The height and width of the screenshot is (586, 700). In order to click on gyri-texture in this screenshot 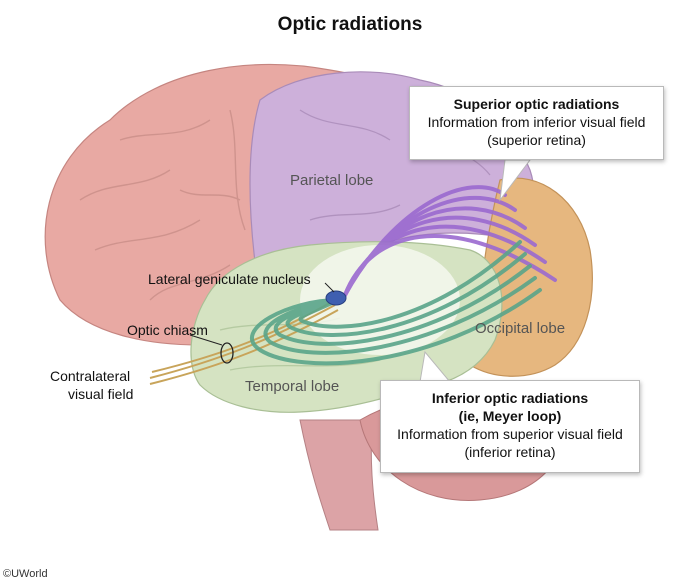, I will do `click(162, 205)`.